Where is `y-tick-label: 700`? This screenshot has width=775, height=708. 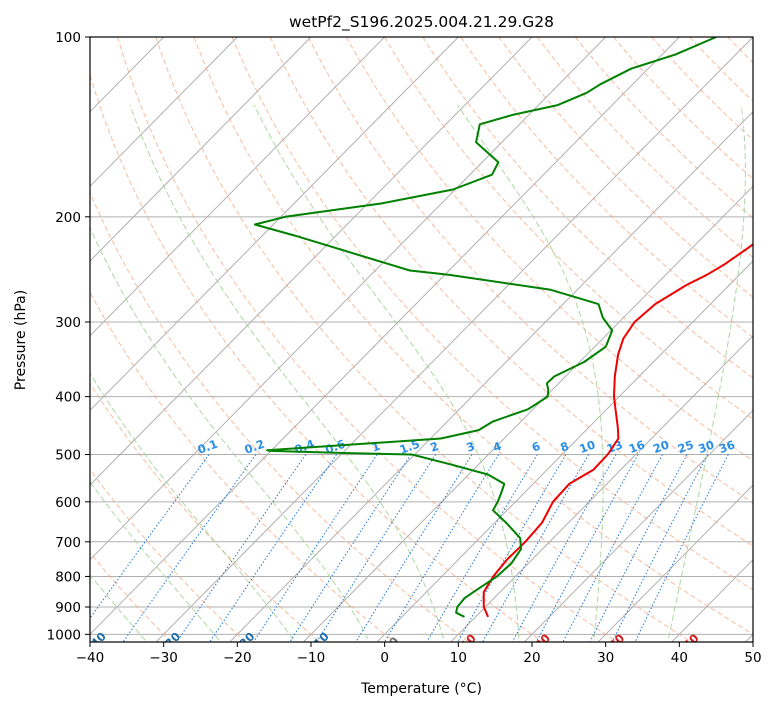
y-tick-label: 700 is located at coordinates (68, 543).